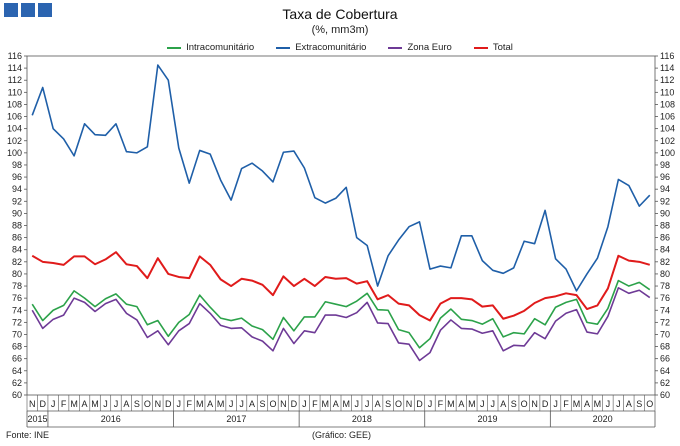  I want to click on y-tick-label-right: 116, so click(667, 56).